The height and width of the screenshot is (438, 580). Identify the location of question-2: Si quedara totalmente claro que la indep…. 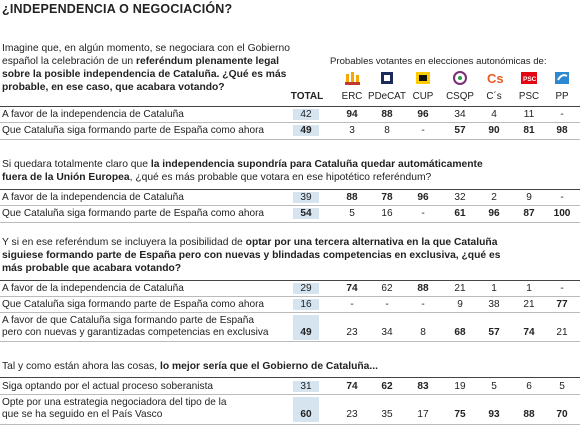
(242, 171).